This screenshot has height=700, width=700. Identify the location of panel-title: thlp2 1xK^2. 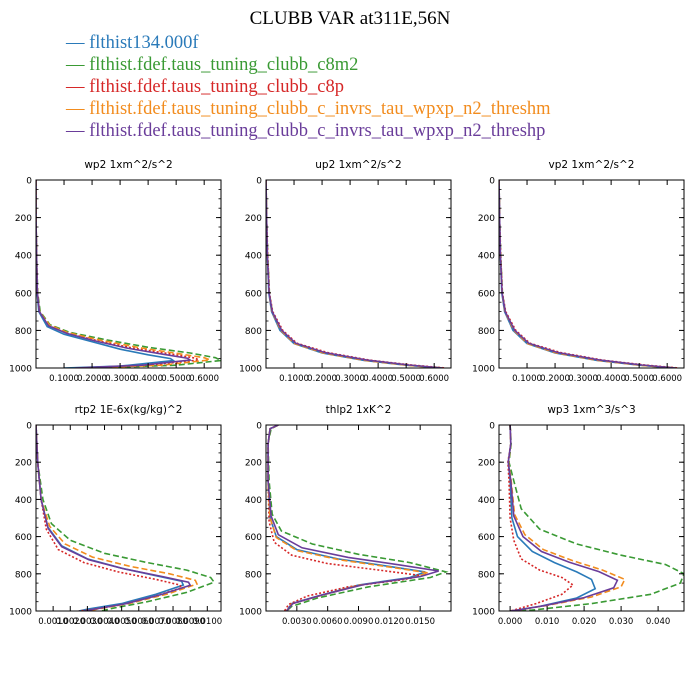
(359, 410).